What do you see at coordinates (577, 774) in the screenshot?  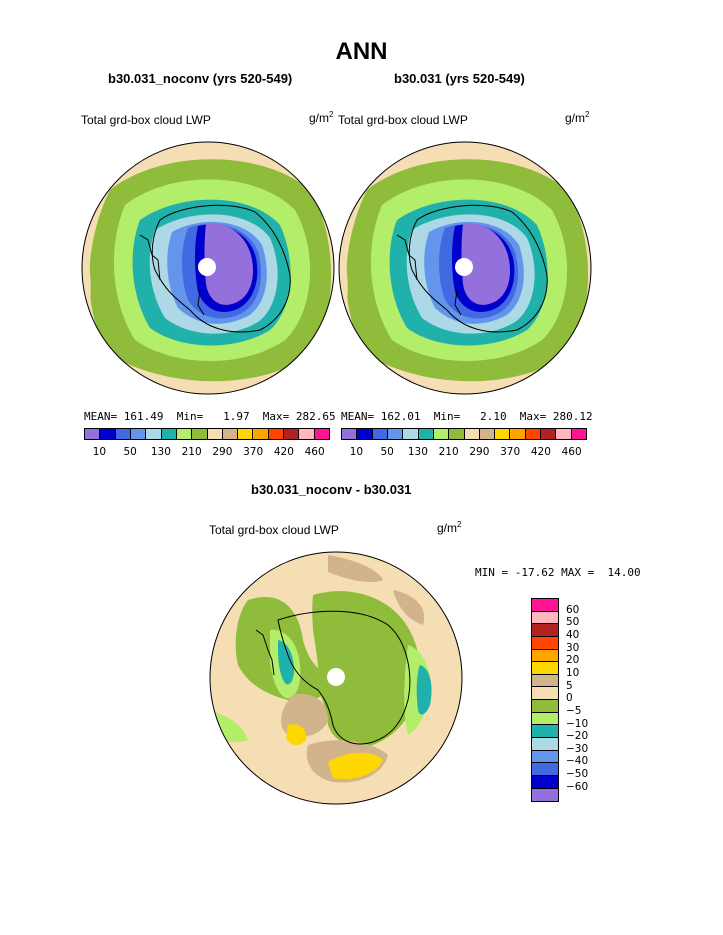 I see `colorbar-tick-label: −50` at bounding box center [577, 774].